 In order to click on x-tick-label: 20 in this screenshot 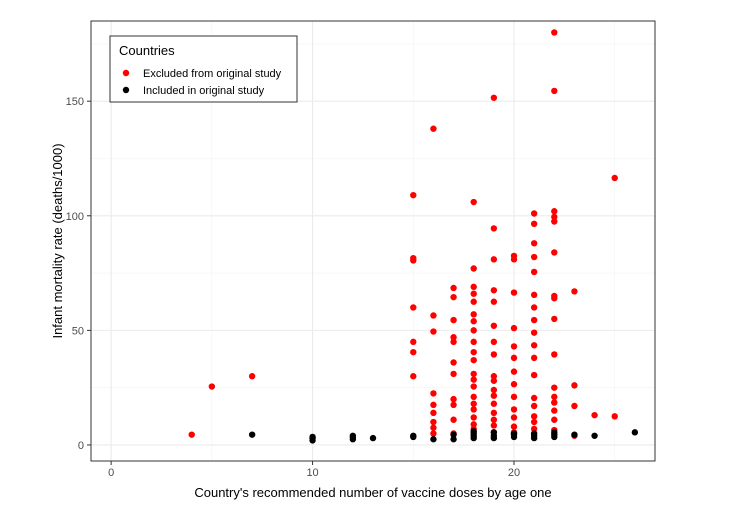, I will do `click(514, 473)`.